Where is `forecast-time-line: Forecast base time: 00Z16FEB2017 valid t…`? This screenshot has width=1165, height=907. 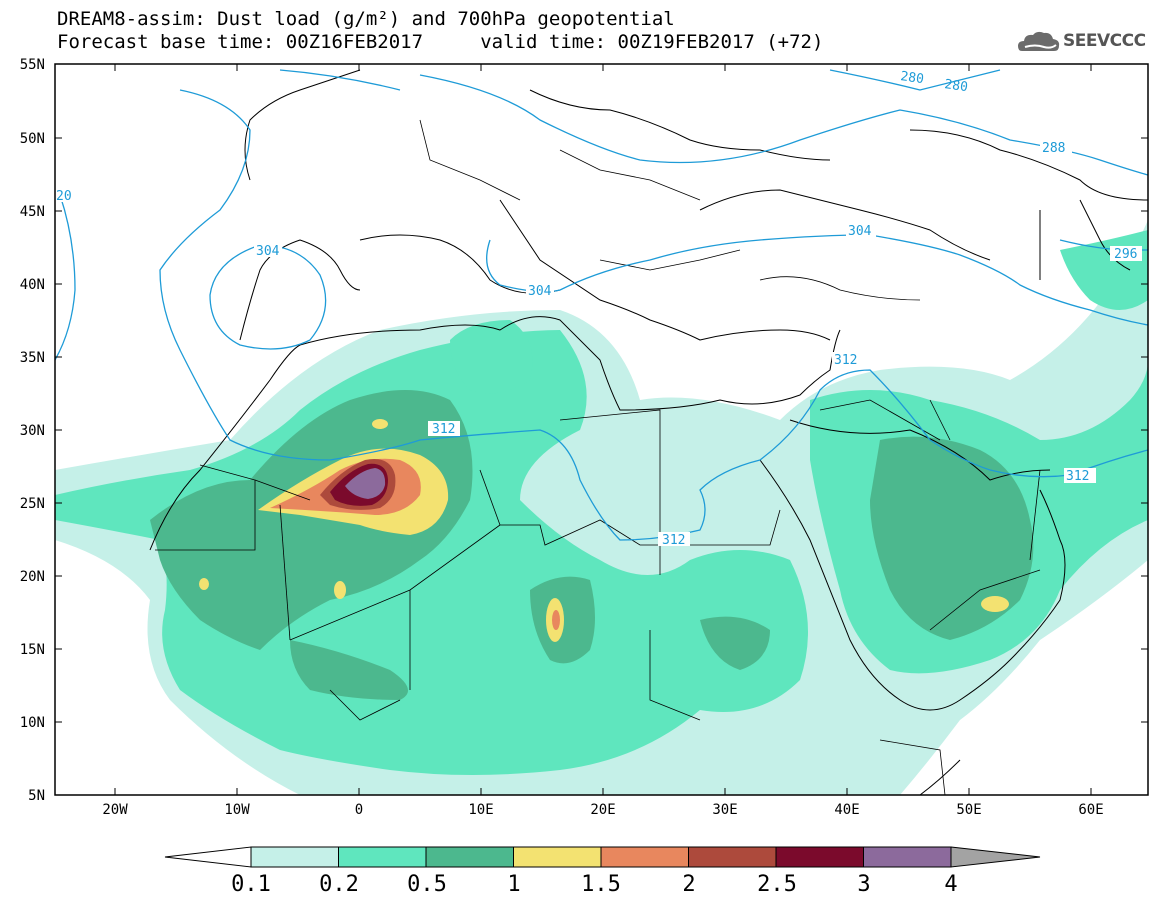 forecast-time-line: Forecast base time: 00Z16FEB2017 valid t… is located at coordinates (440, 42).